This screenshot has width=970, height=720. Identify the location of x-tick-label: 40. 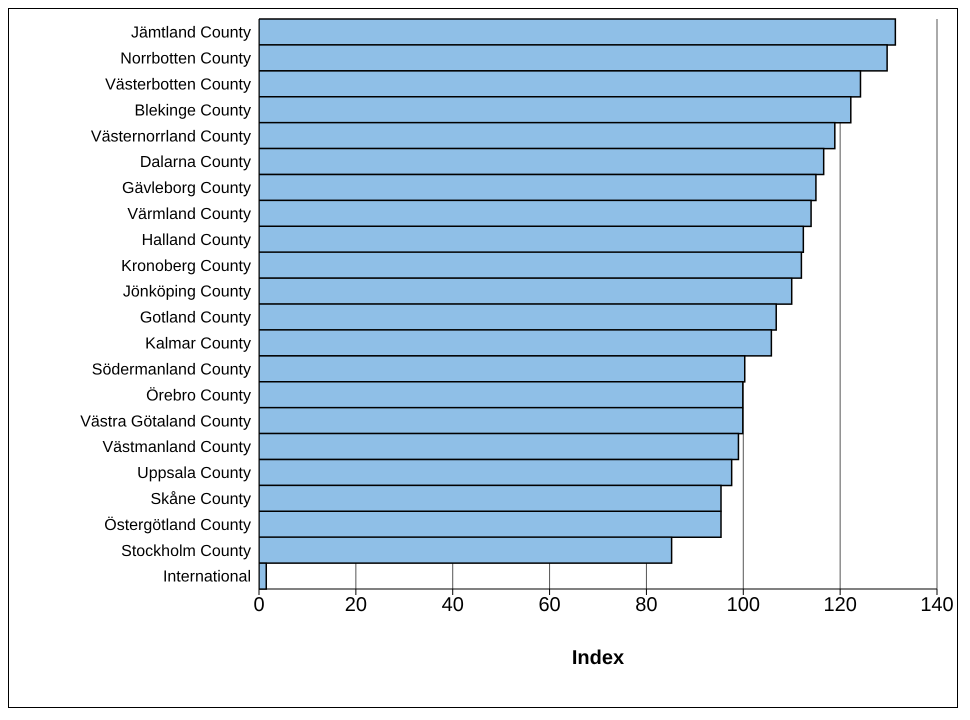
(453, 605).